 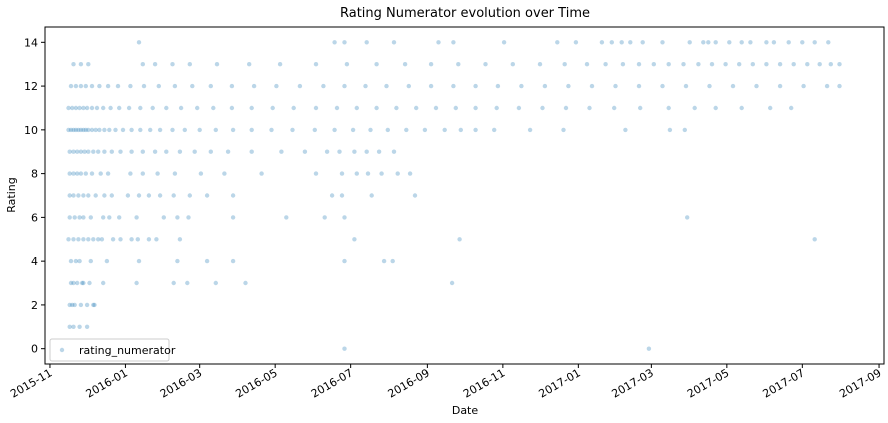 What do you see at coordinates (633, 383) in the screenshot?
I see `x-tick-label: 2017-03` at bounding box center [633, 383].